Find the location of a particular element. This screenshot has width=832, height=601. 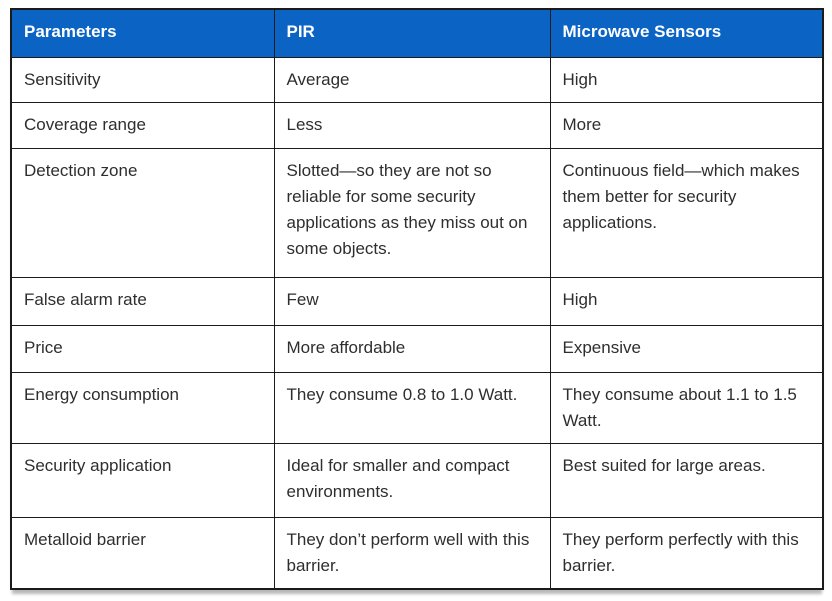

cell-parameter: Price is located at coordinates (142, 348).